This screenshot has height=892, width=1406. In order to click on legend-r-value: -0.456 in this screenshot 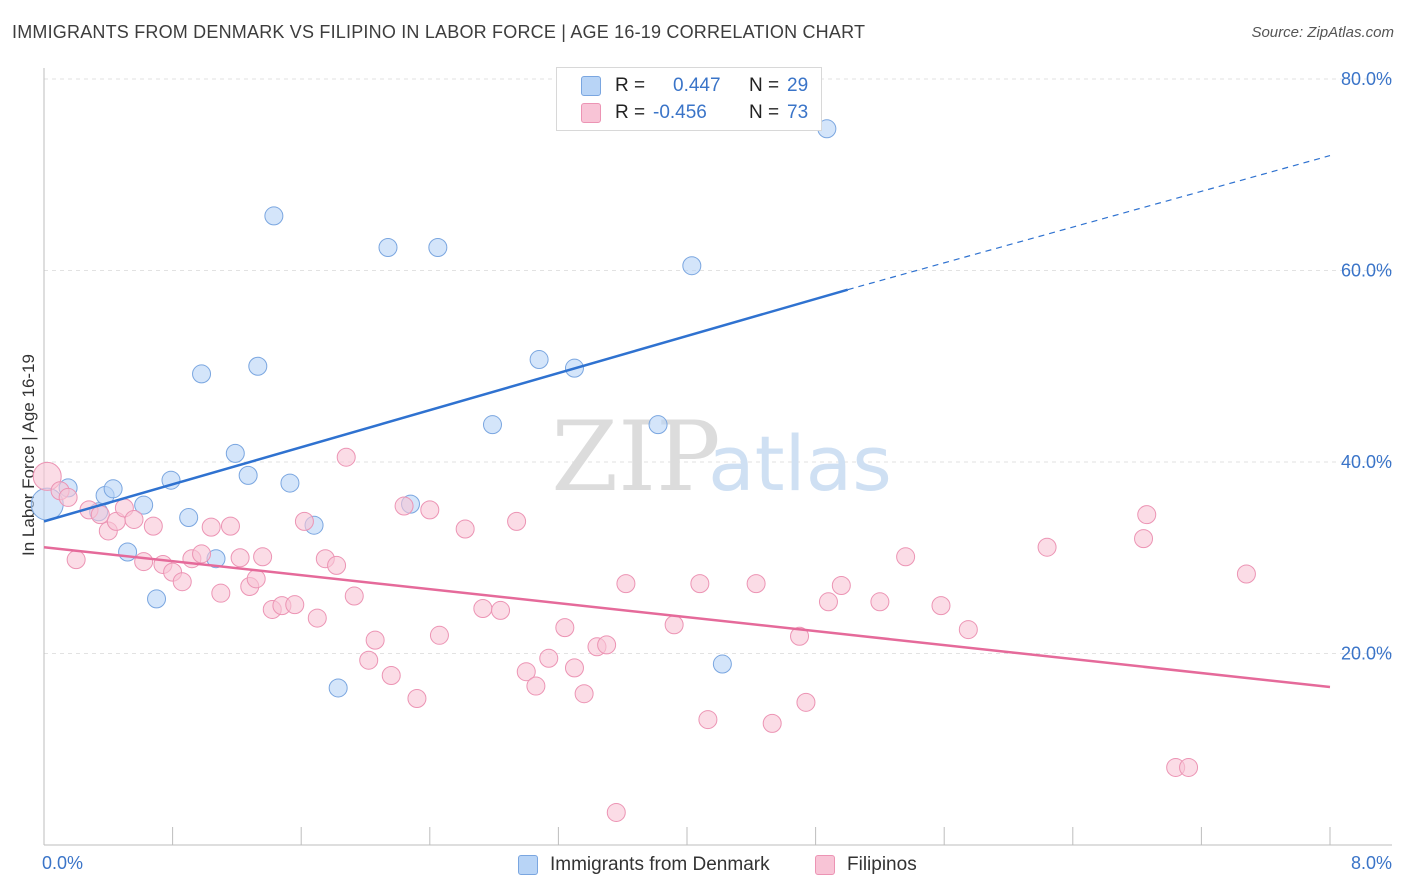, I will do `click(680, 112)`.